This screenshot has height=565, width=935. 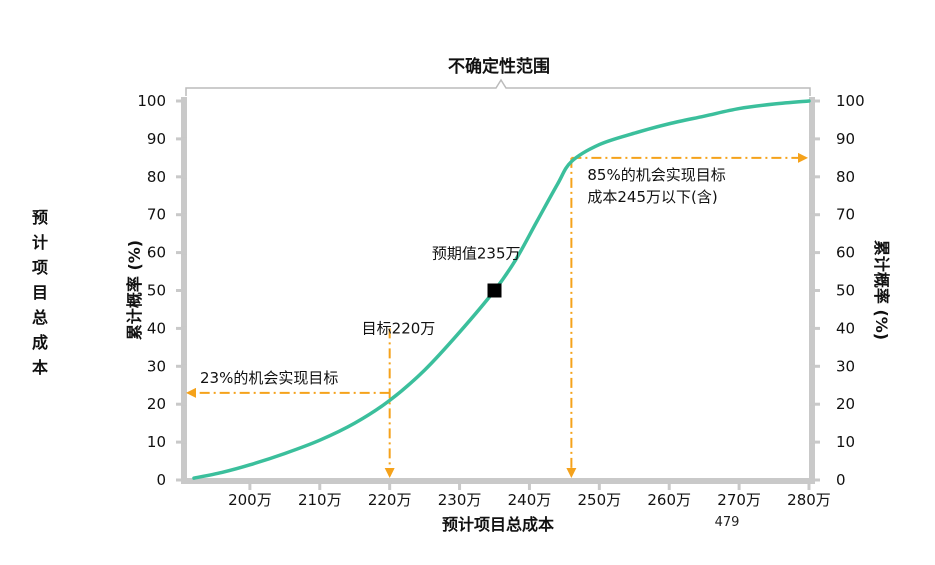 I want to click on right-y-axis-title: 累计概率 (%), so click(x=881, y=290).